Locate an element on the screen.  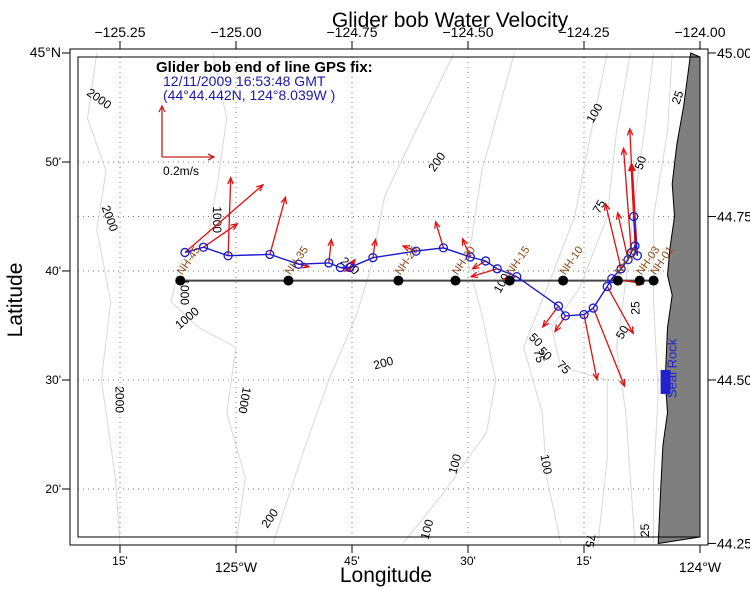
place-marker: Seal Rock is located at coordinates (670, 368).